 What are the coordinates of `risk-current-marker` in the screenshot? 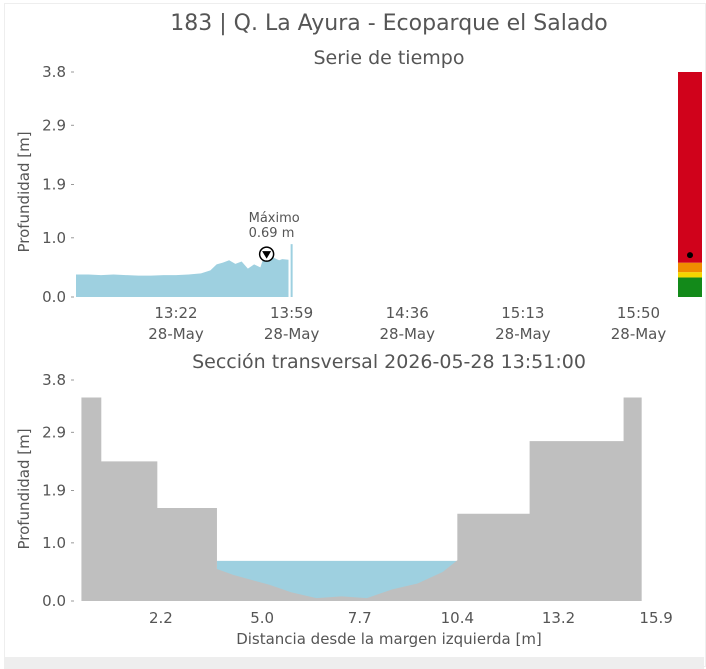 It's located at (690, 255).